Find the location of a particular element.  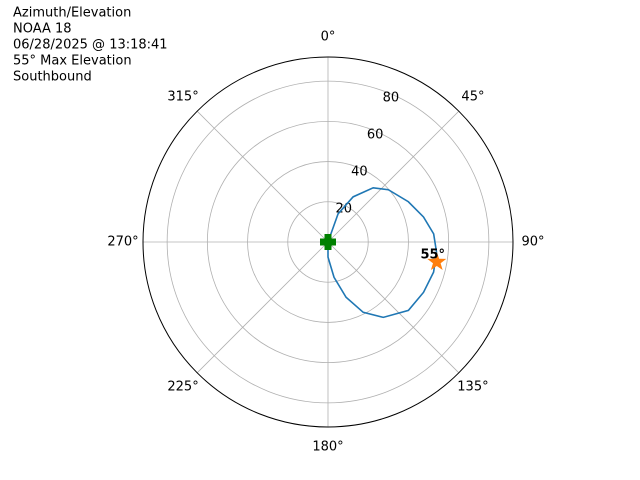

theta-tick-label: 45° is located at coordinates (472, 97).